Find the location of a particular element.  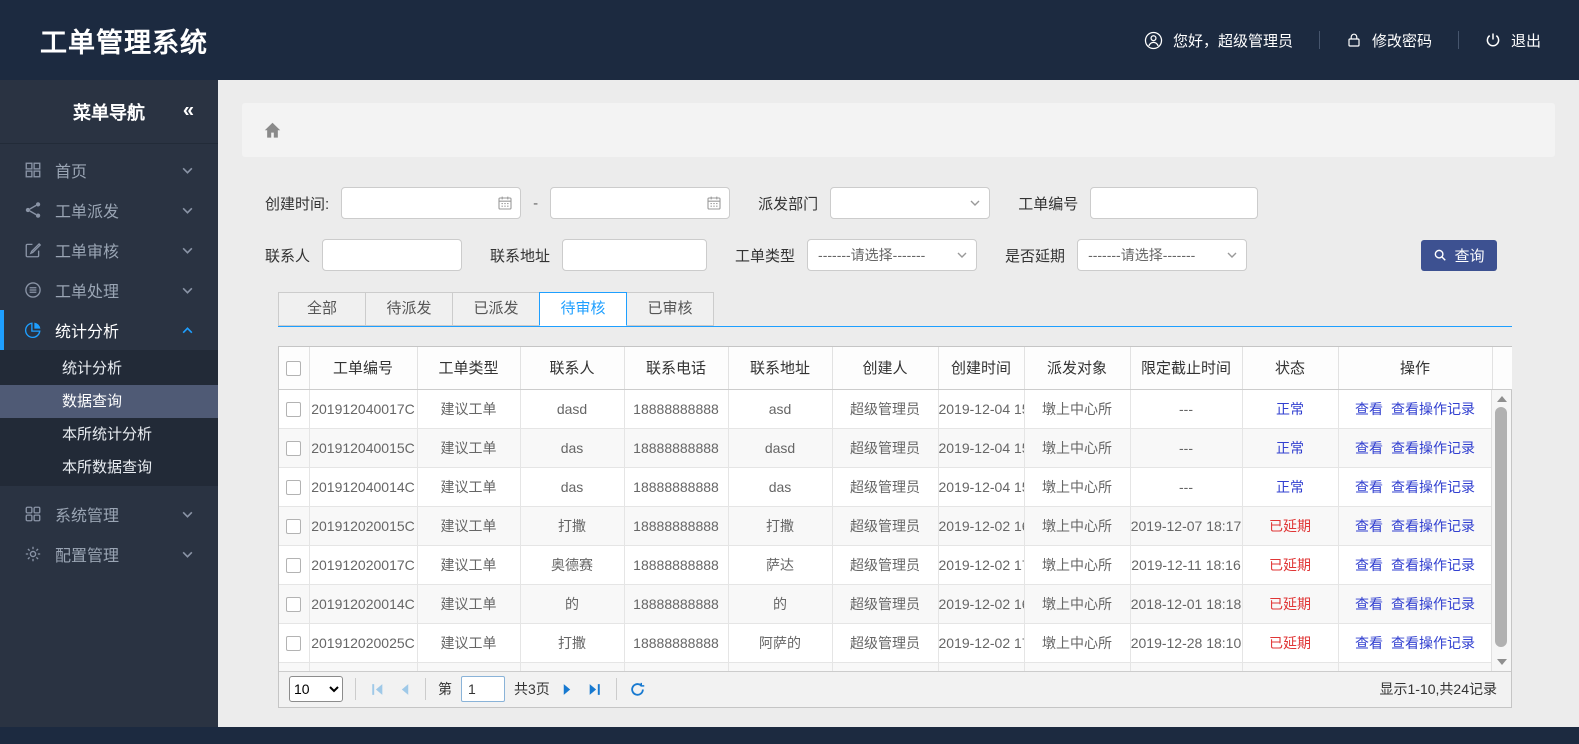

cell-deadline: 2018-12-01 18:18 is located at coordinates (1186, 604).